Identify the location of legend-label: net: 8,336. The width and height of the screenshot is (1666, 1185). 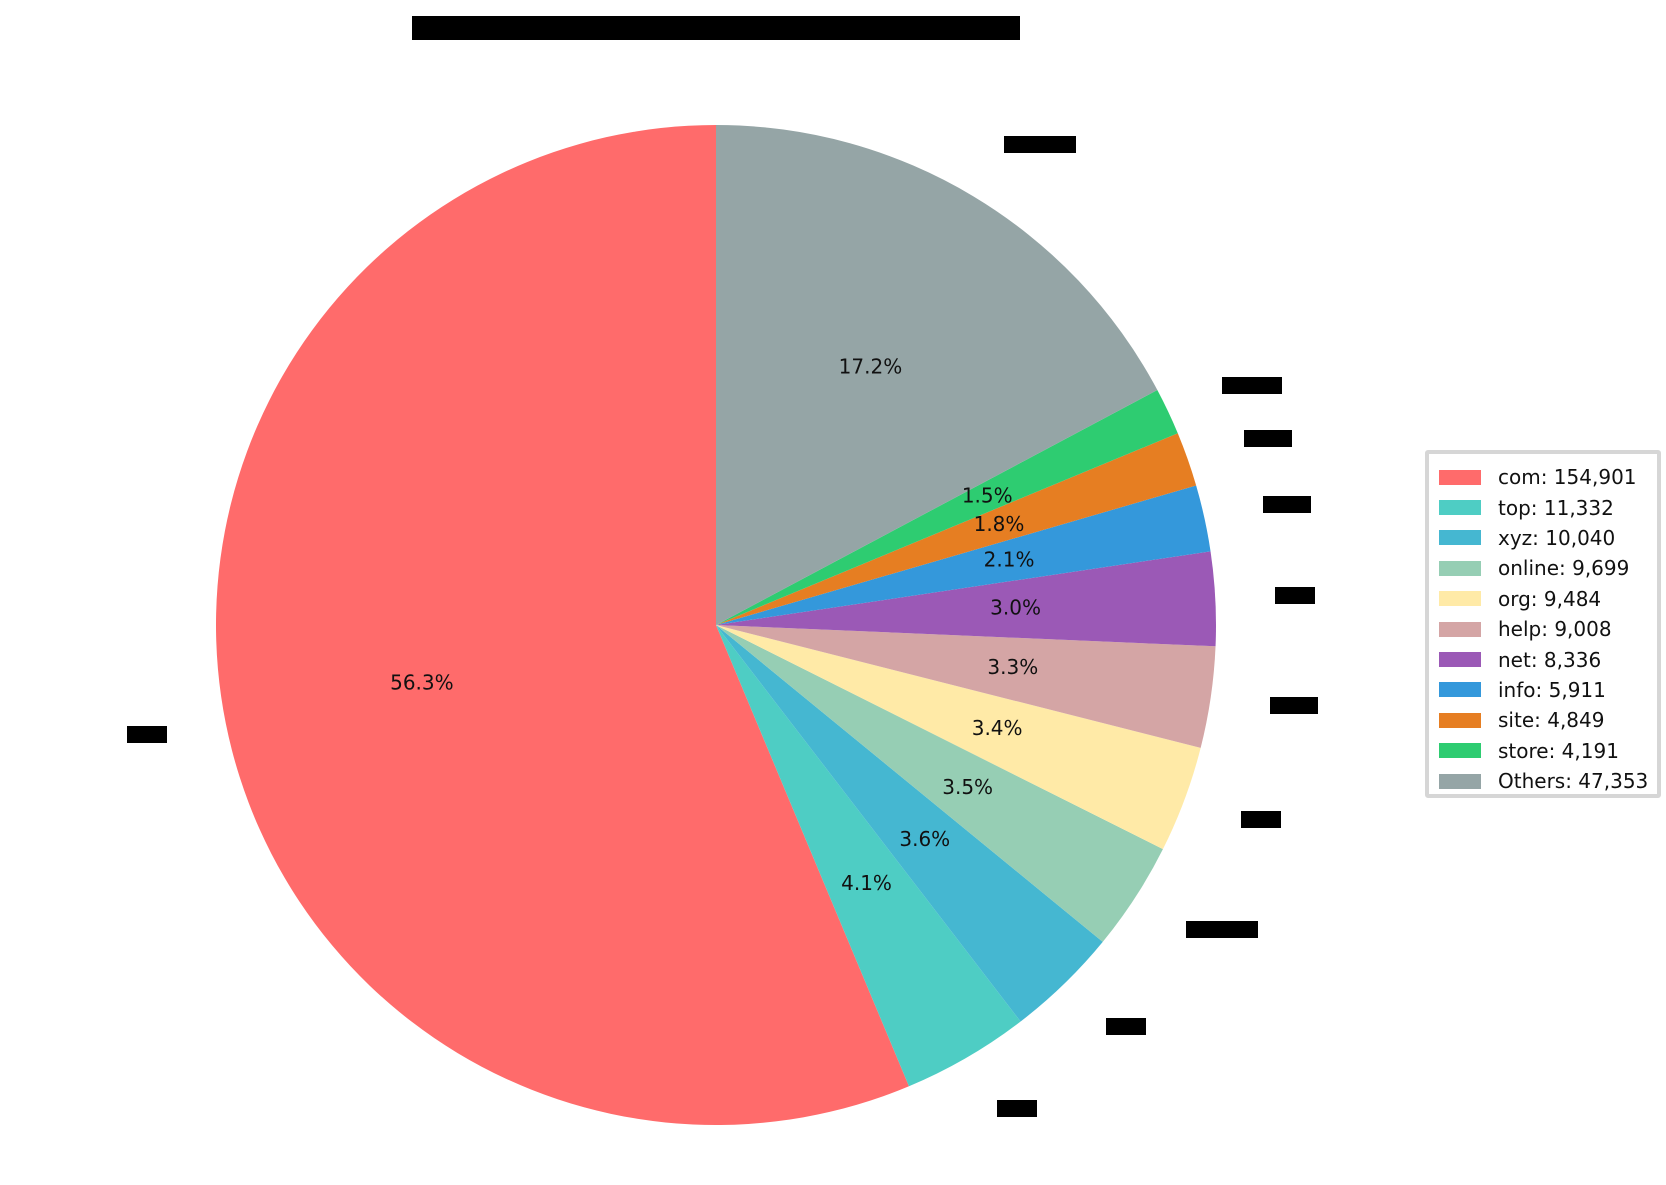
(1550, 659).